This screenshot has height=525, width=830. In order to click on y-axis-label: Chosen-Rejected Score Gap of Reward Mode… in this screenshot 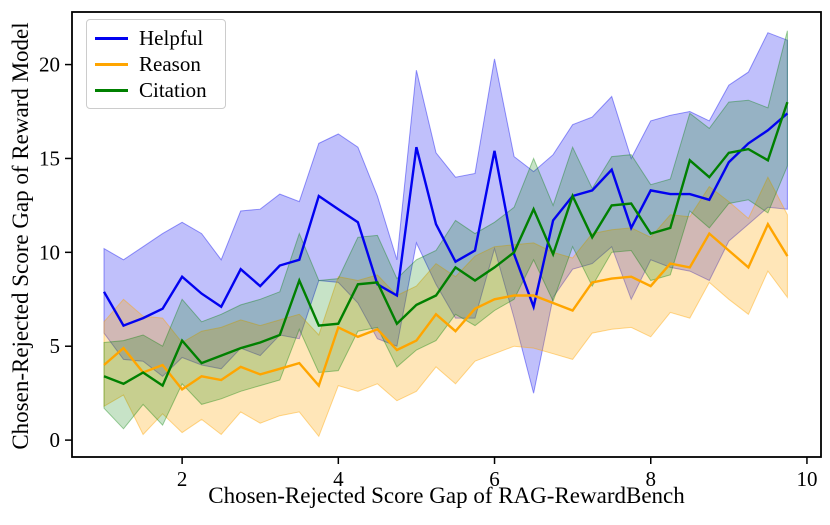, I will do `click(20, 236)`.